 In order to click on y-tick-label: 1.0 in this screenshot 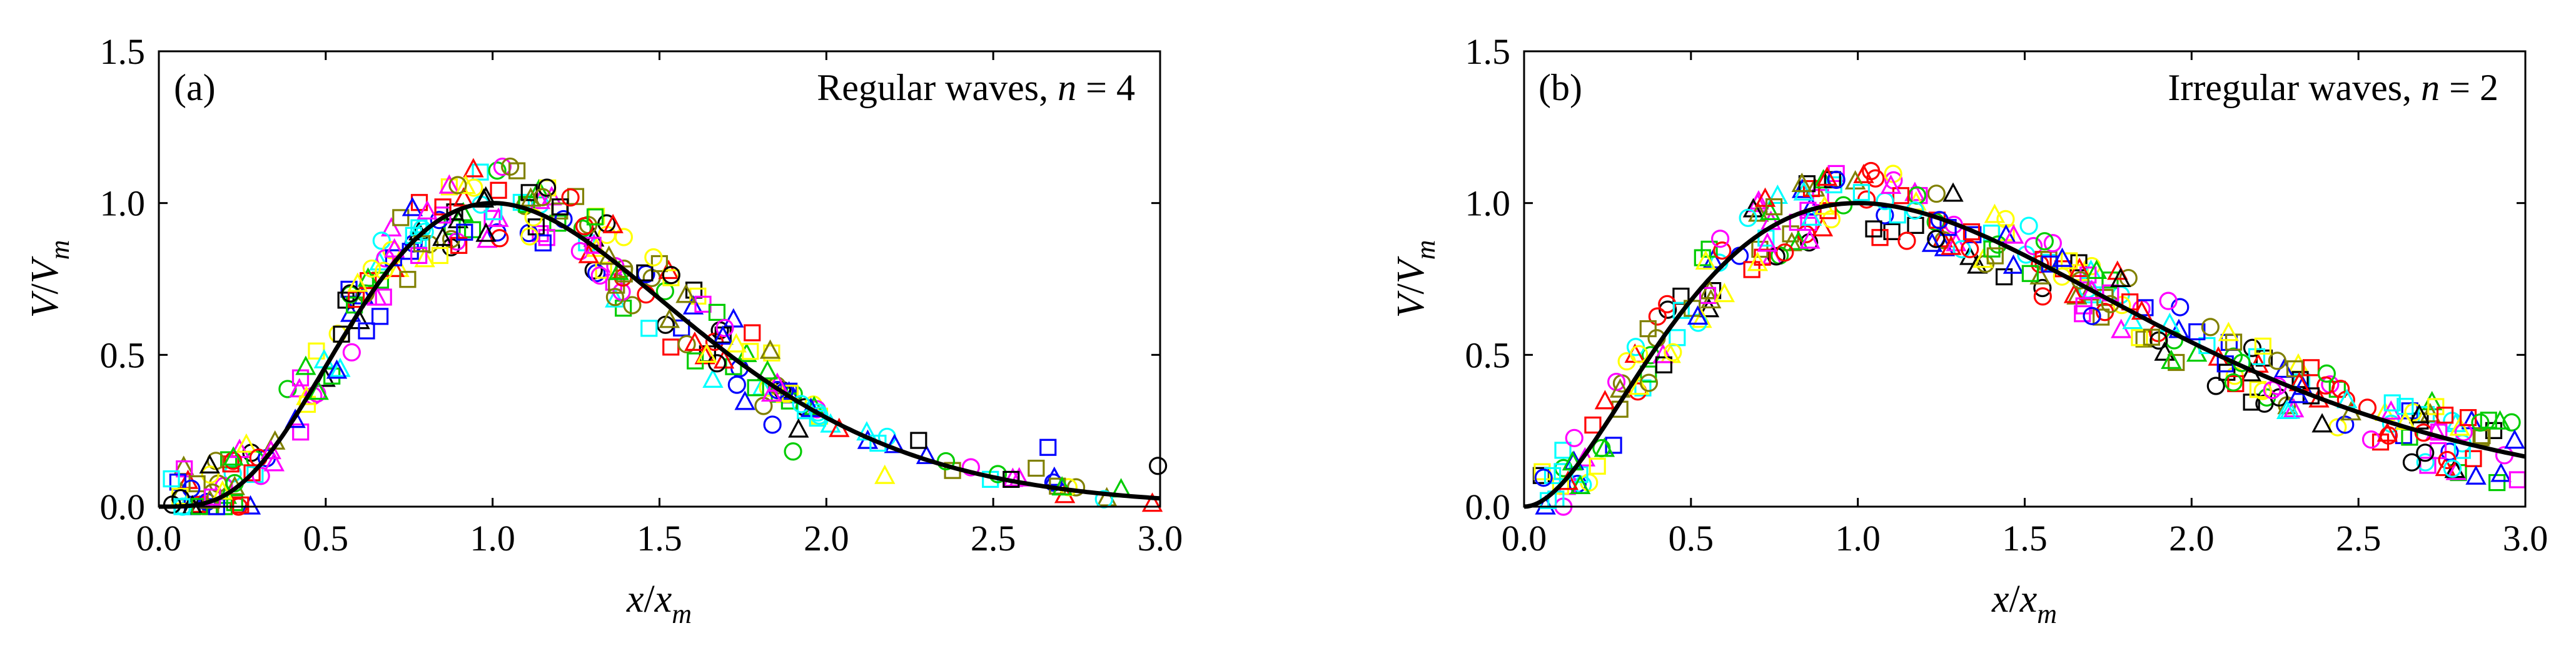, I will do `click(1488, 203)`.